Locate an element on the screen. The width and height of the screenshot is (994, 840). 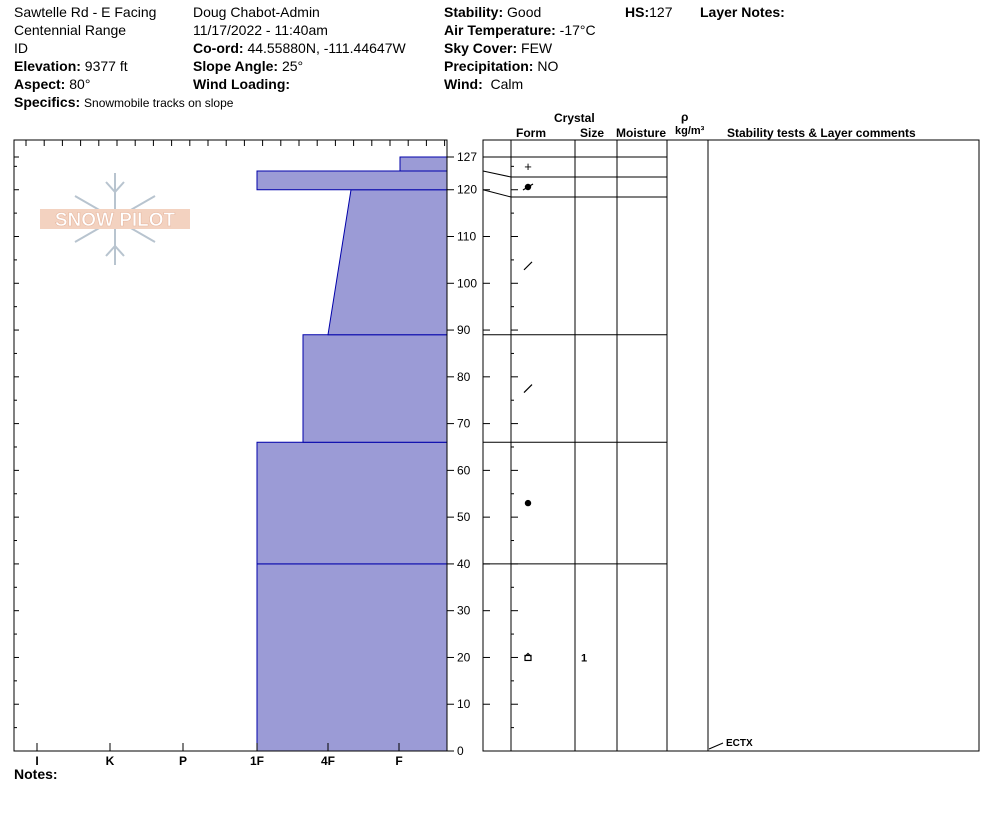
snowpilot-logo: SNOW PILOT is located at coordinates (115, 219).